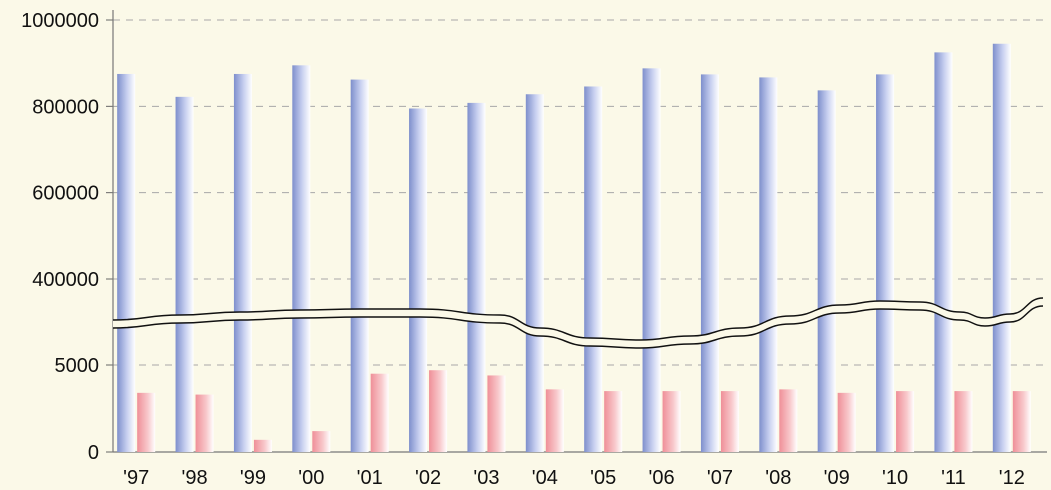  I want to click on x-tick-label: '01, so click(370, 478).